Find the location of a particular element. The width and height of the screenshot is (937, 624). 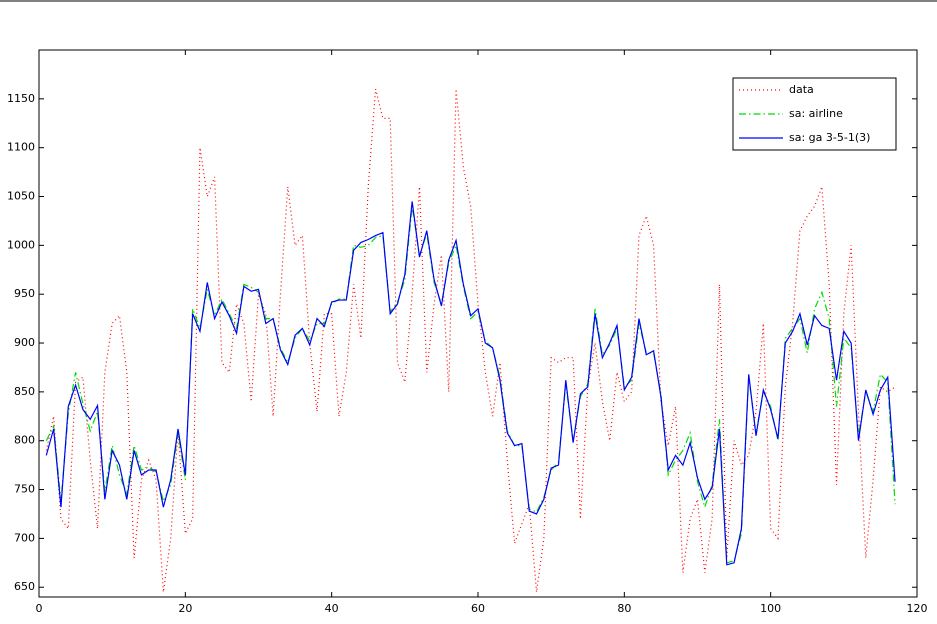

x-tick-label: 120 is located at coordinates (917, 608).